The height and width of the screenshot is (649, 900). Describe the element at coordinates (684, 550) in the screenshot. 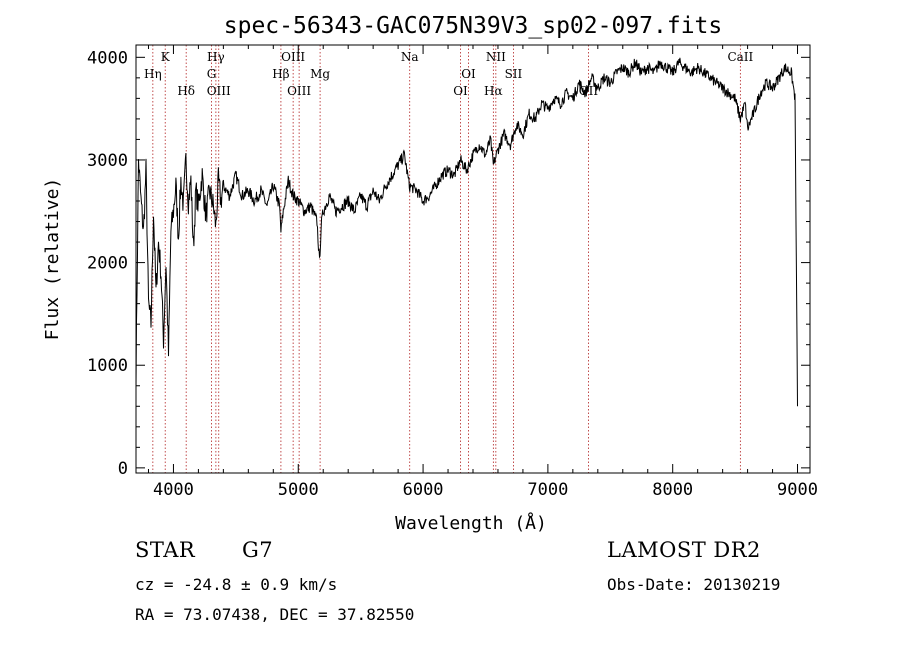

I see `survey-name: LAMOST DR2` at that location.